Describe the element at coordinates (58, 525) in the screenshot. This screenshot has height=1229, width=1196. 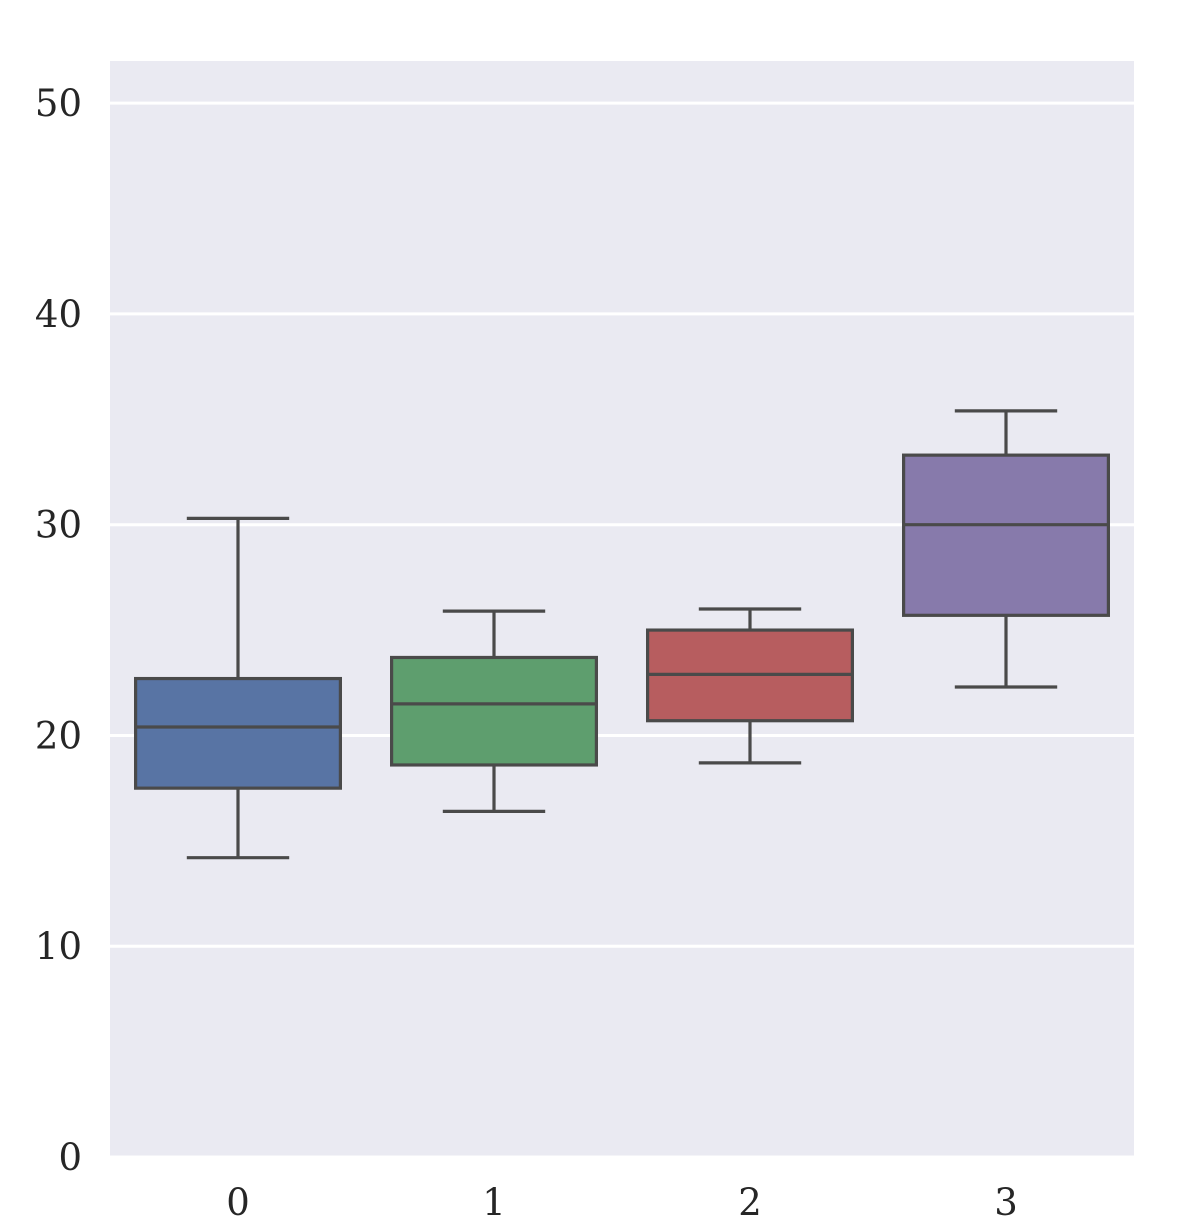
I see `y-tick-label-30: 30` at that location.